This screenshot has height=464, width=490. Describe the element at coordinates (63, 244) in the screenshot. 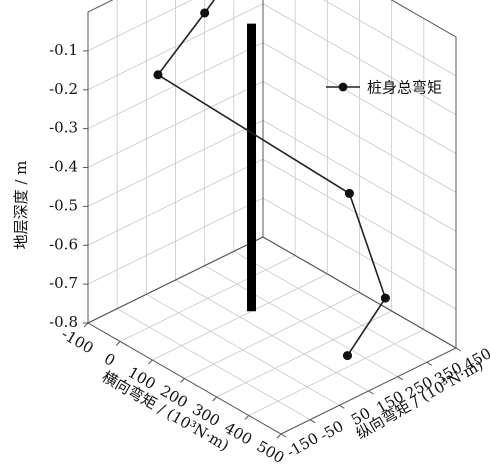

I see `z-tick-label: -0.6` at that location.